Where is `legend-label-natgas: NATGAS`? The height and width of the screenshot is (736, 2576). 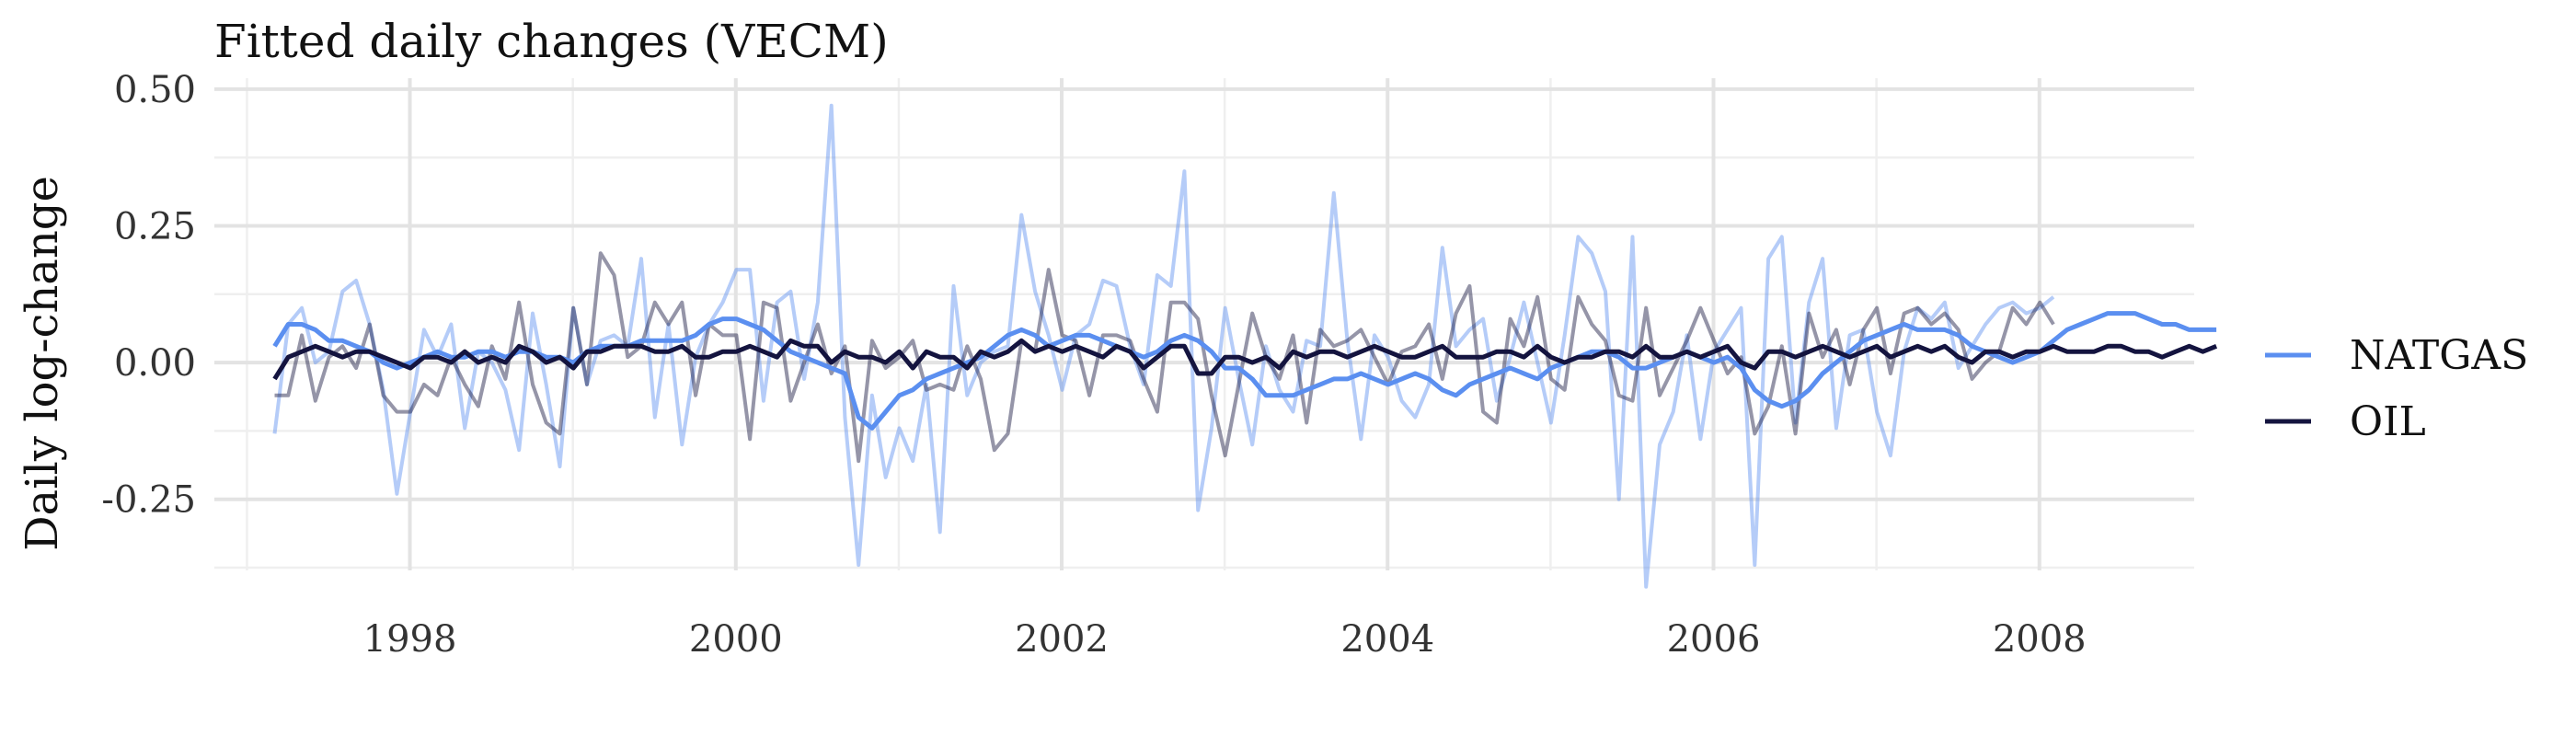
legend-label-natgas: NATGAS is located at coordinates (2439, 355).